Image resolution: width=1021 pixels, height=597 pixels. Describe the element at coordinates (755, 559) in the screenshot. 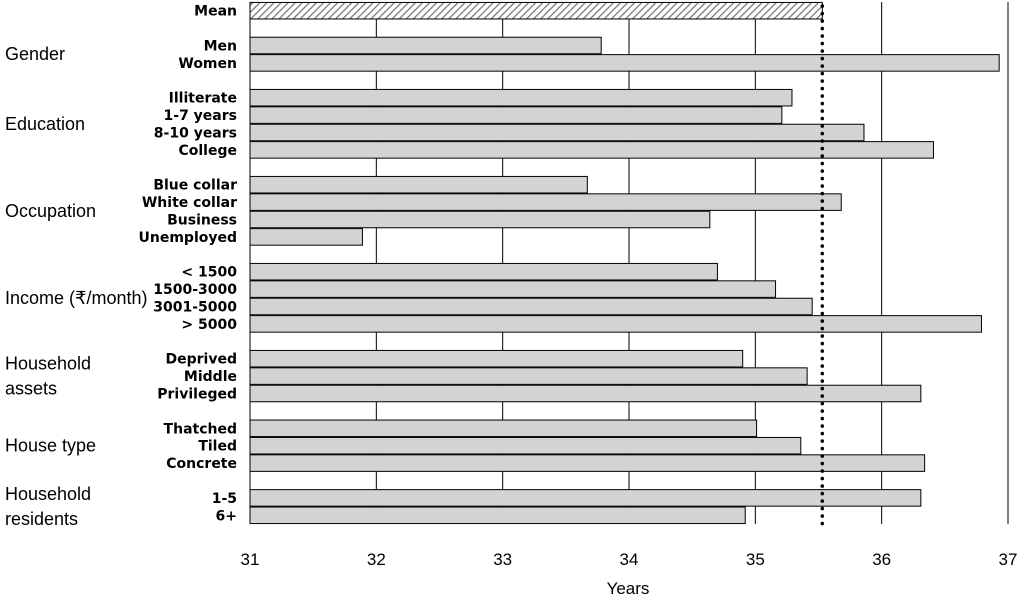

I see `x-tick-label: 35` at that location.